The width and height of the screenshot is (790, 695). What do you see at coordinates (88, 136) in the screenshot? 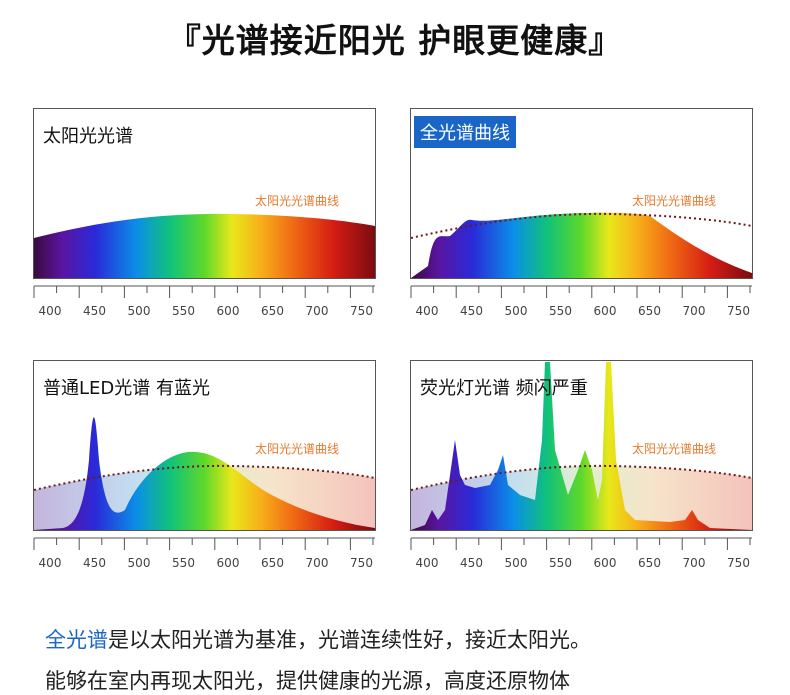
I see `panel-label: 太阳光光谱` at bounding box center [88, 136].